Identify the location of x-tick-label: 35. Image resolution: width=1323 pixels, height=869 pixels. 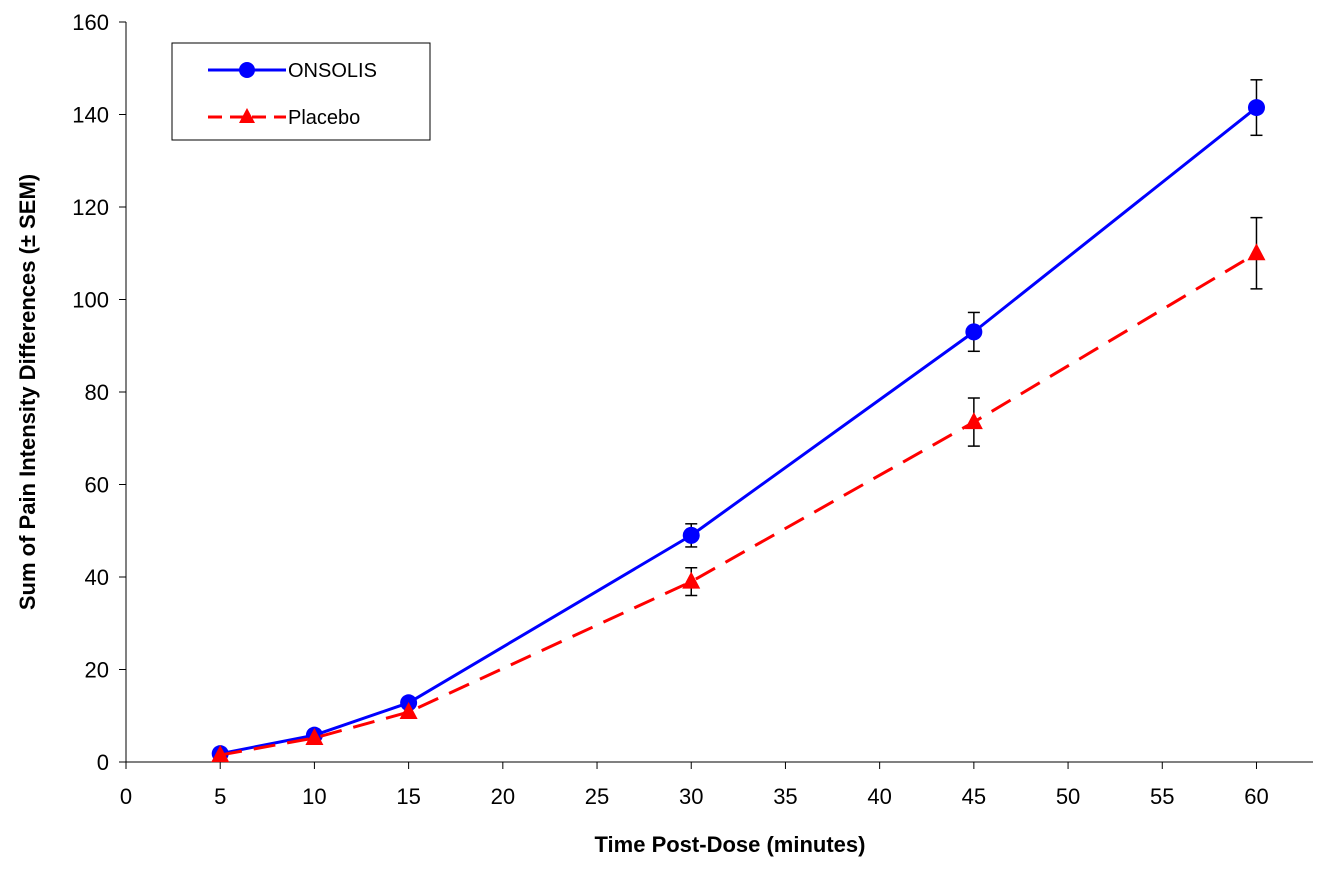
(785, 796).